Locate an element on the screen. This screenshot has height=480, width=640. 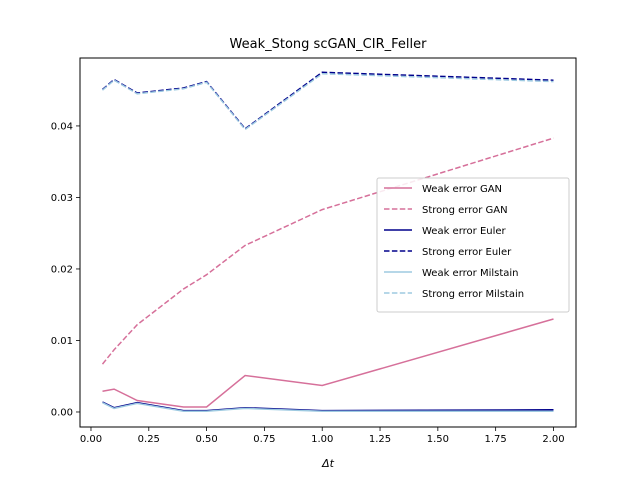
legend-box is located at coordinates (473, 245).